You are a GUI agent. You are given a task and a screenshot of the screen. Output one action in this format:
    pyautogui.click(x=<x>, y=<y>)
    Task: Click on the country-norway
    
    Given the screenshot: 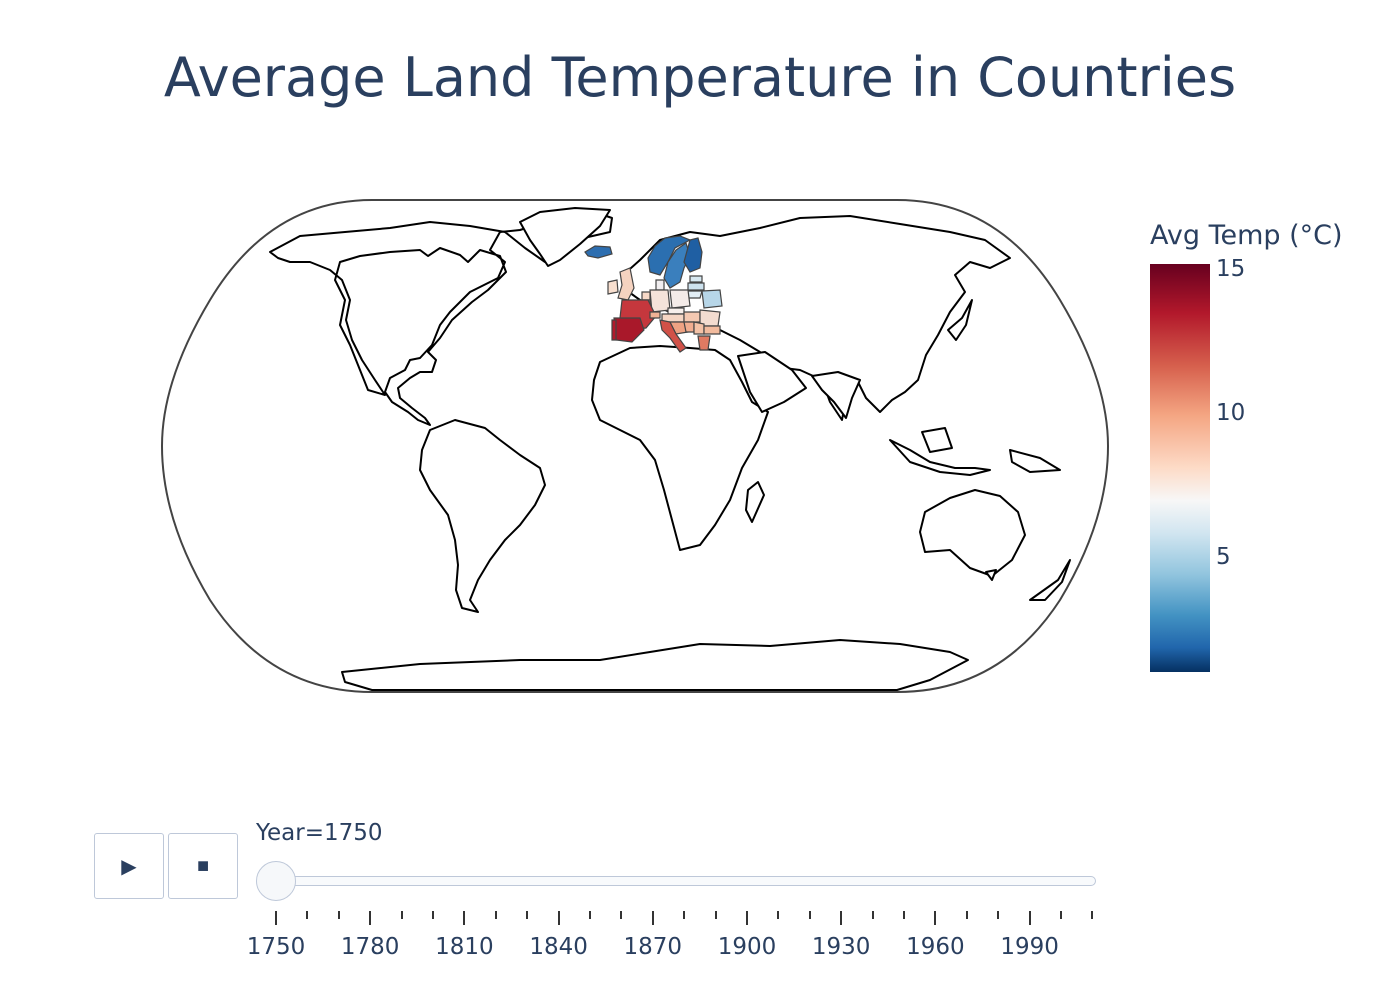 What is the action you would take?
    pyautogui.click(x=669, y=255)
    